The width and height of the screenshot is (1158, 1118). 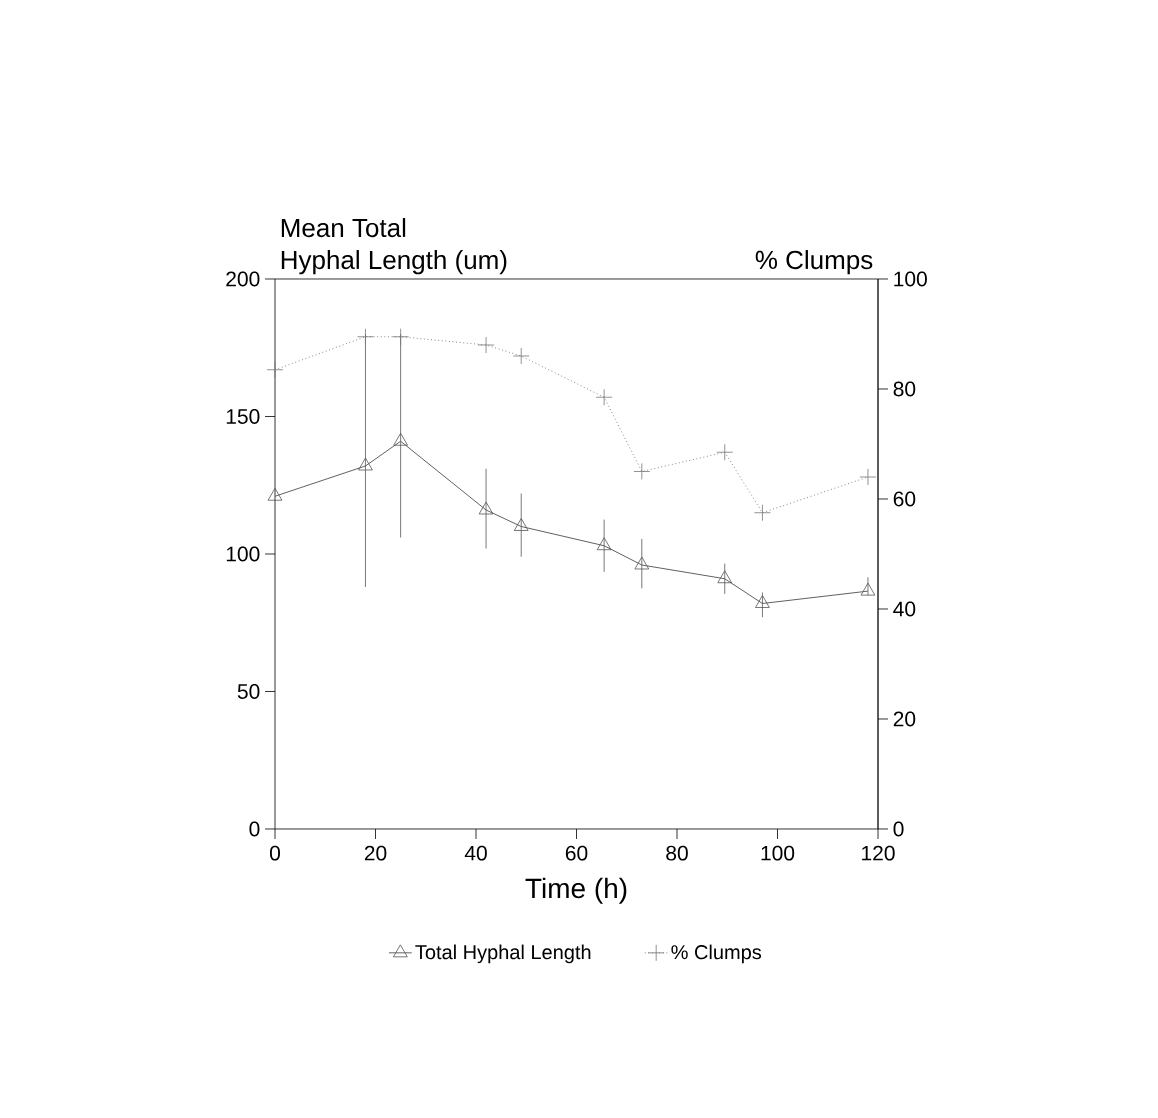 What do you see at coordinates (394, 246) in the screenshot?
I see `y-axis-title: Mean Total Hyphal Length (um)` at bounding box center [394, 246].